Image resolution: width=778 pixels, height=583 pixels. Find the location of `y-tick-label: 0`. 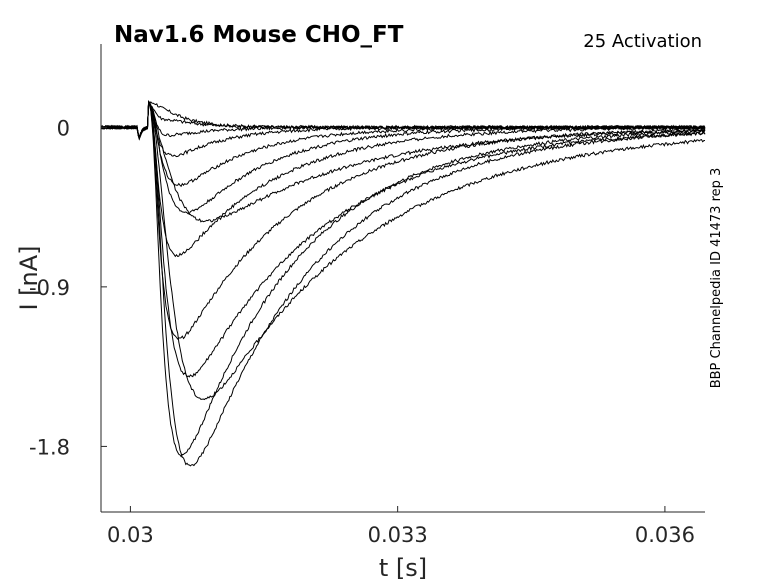

y-tick-label: 0 is located at coordinates (63, 128).